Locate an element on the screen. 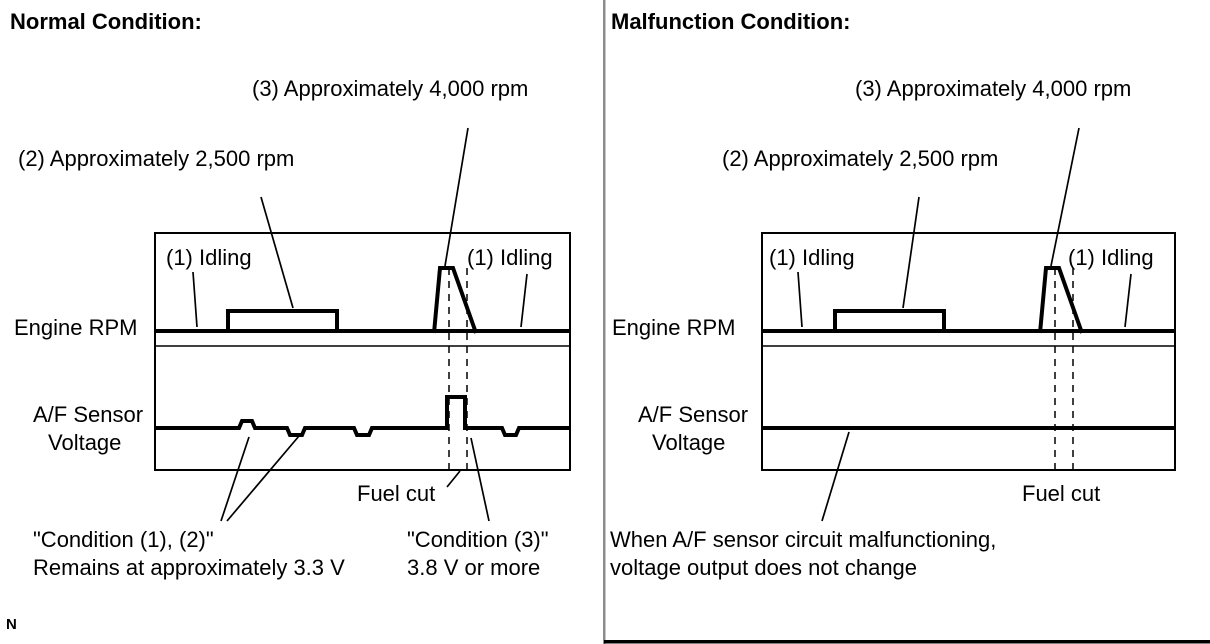 This screenshot has height=644, width=1210. panel-divider is located at coordinates (604, 322).